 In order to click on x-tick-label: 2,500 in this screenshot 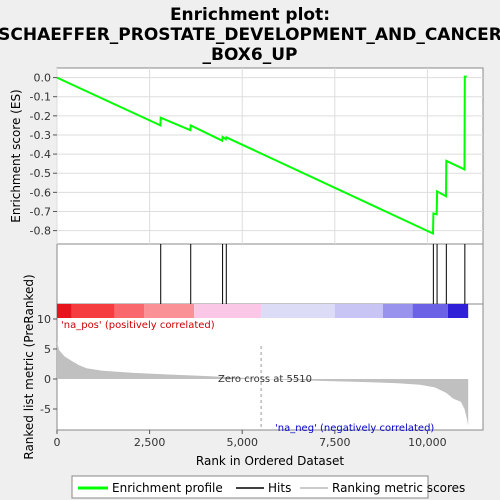, I will do `click(150, 442)`.